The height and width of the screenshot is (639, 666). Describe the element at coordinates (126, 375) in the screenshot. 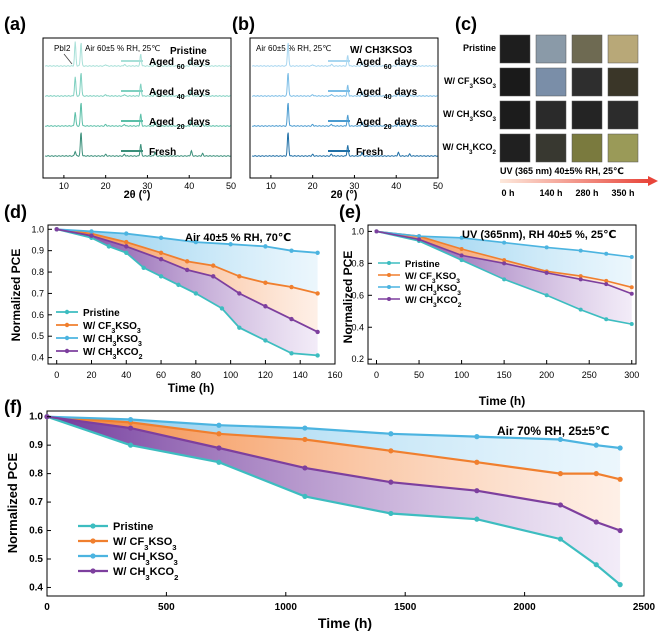

I see `chart-d-xtick-label-2: 40` at that location.